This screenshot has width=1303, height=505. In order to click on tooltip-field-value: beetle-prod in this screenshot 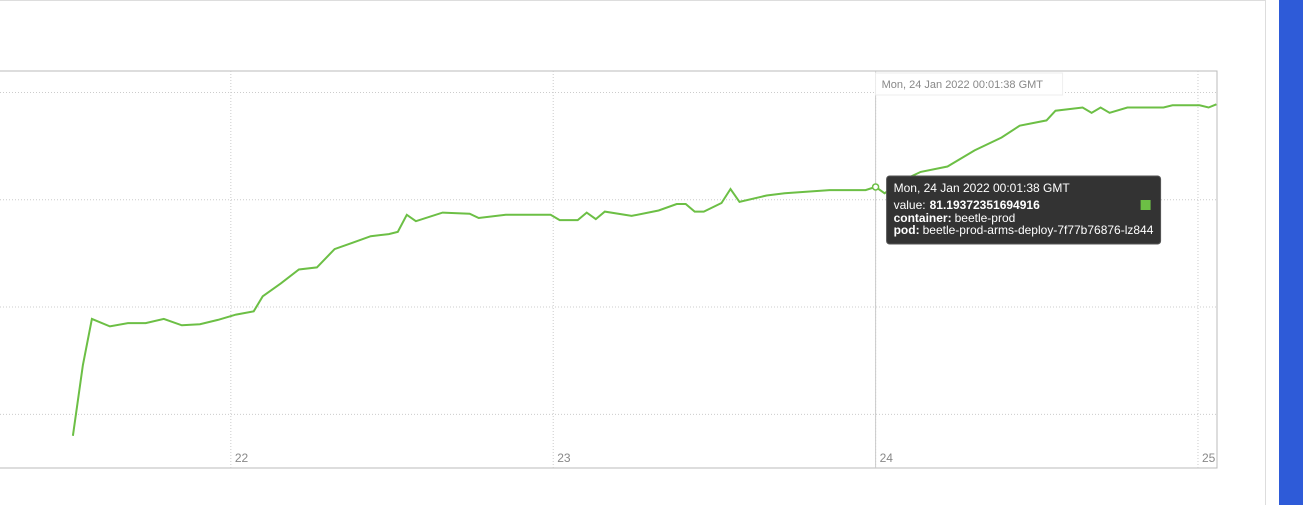, I will do `click(985, 218)`.